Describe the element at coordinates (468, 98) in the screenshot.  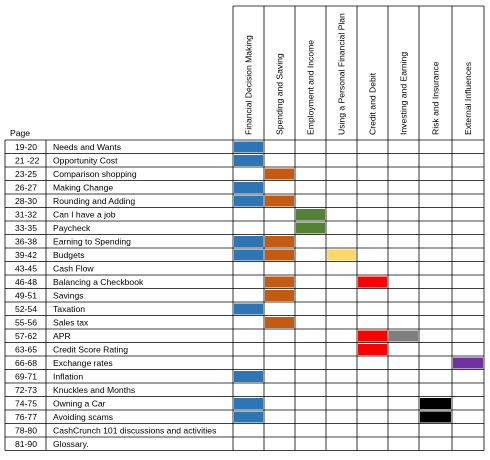
I see `category-header: External Influences` at that location.